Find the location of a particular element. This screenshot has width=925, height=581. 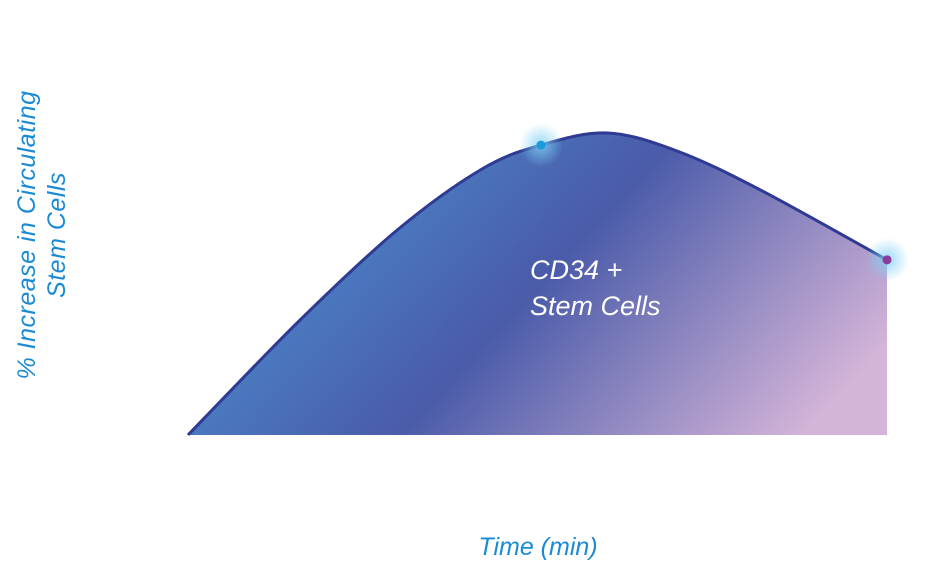

series-label-line-2: Stem Cells is located at coordinates (595, 306).